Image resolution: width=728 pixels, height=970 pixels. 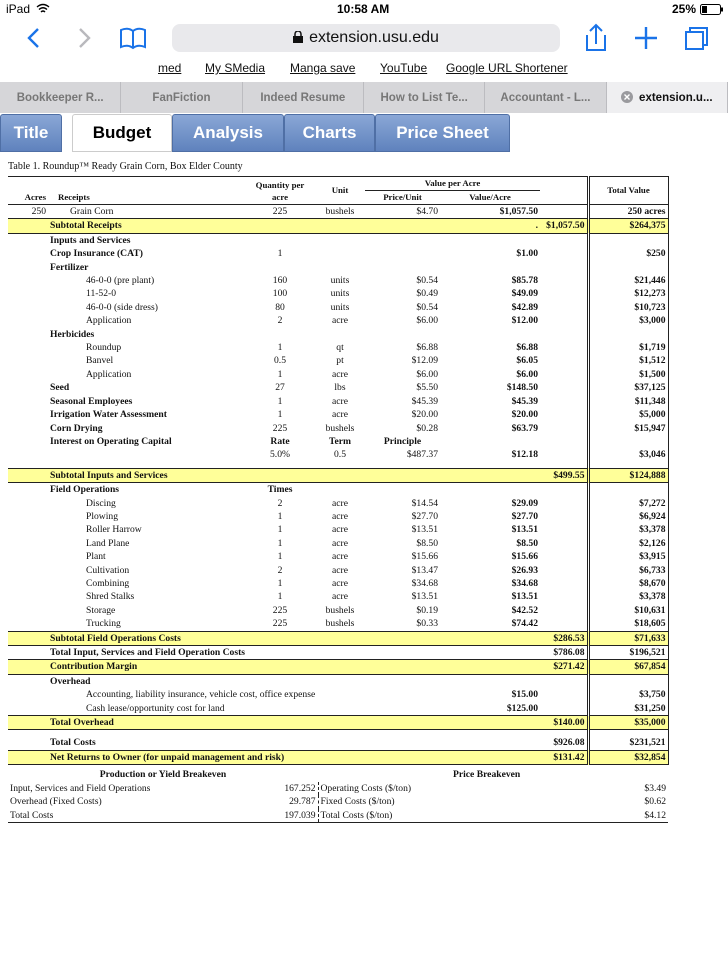 What do you see at coordinates (228, 133) in the screenshot?
I see `sheet-tab: Analysis` at bounding box center [228, 133].